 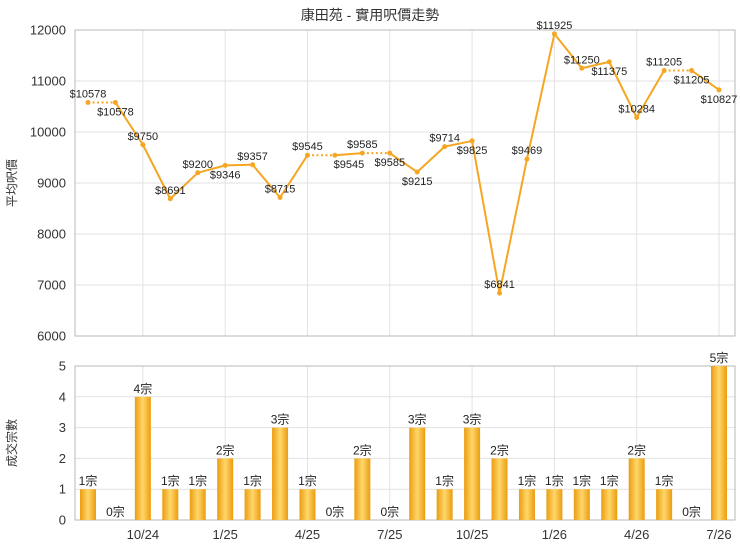 I want to click on price-data-label: $9750, so click(x=143, y=137).